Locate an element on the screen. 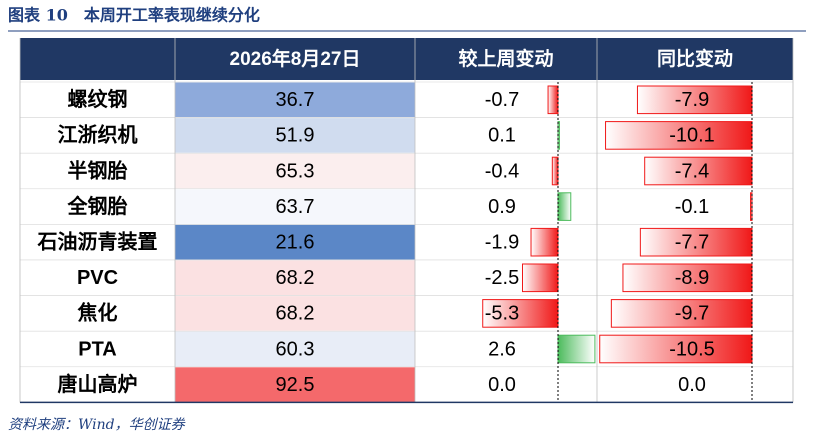 This screenshot has width=814, height=444. row-label: 石油沥青装置 is located at coordinates (97, 241).